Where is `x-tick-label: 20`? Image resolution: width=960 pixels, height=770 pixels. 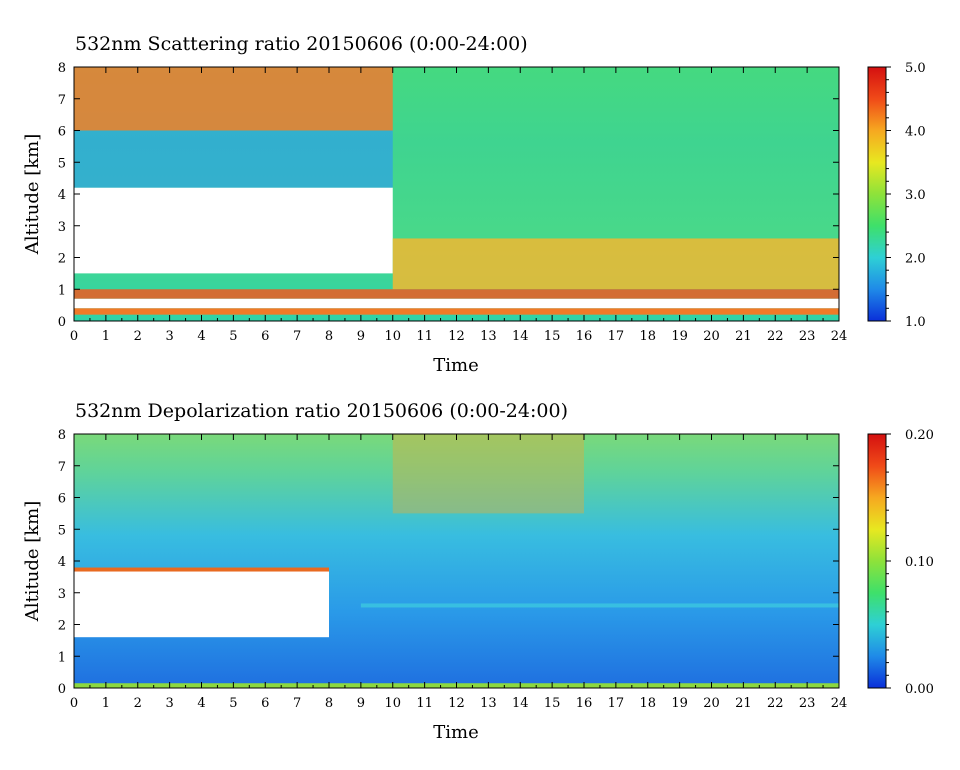 x-tick-label: 20 is located at coordinates (711, 336).